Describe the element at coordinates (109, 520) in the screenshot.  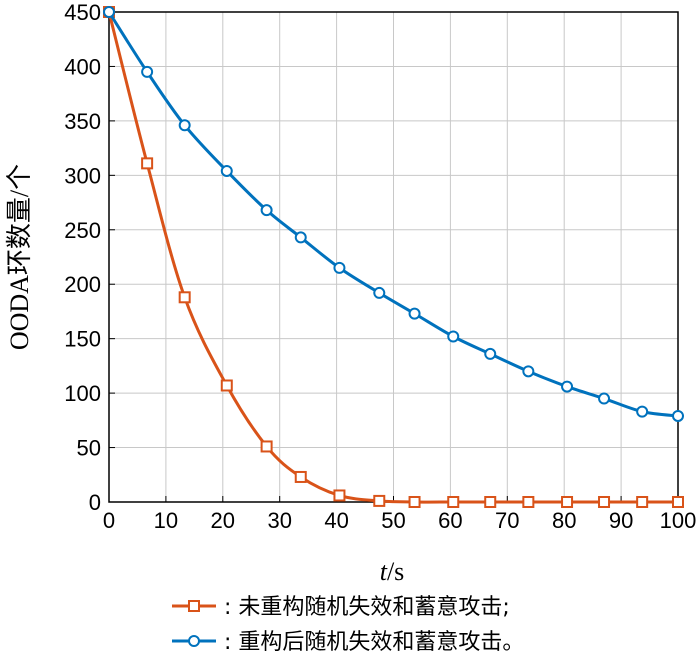
I see `x-tick-label: 0` at that location.